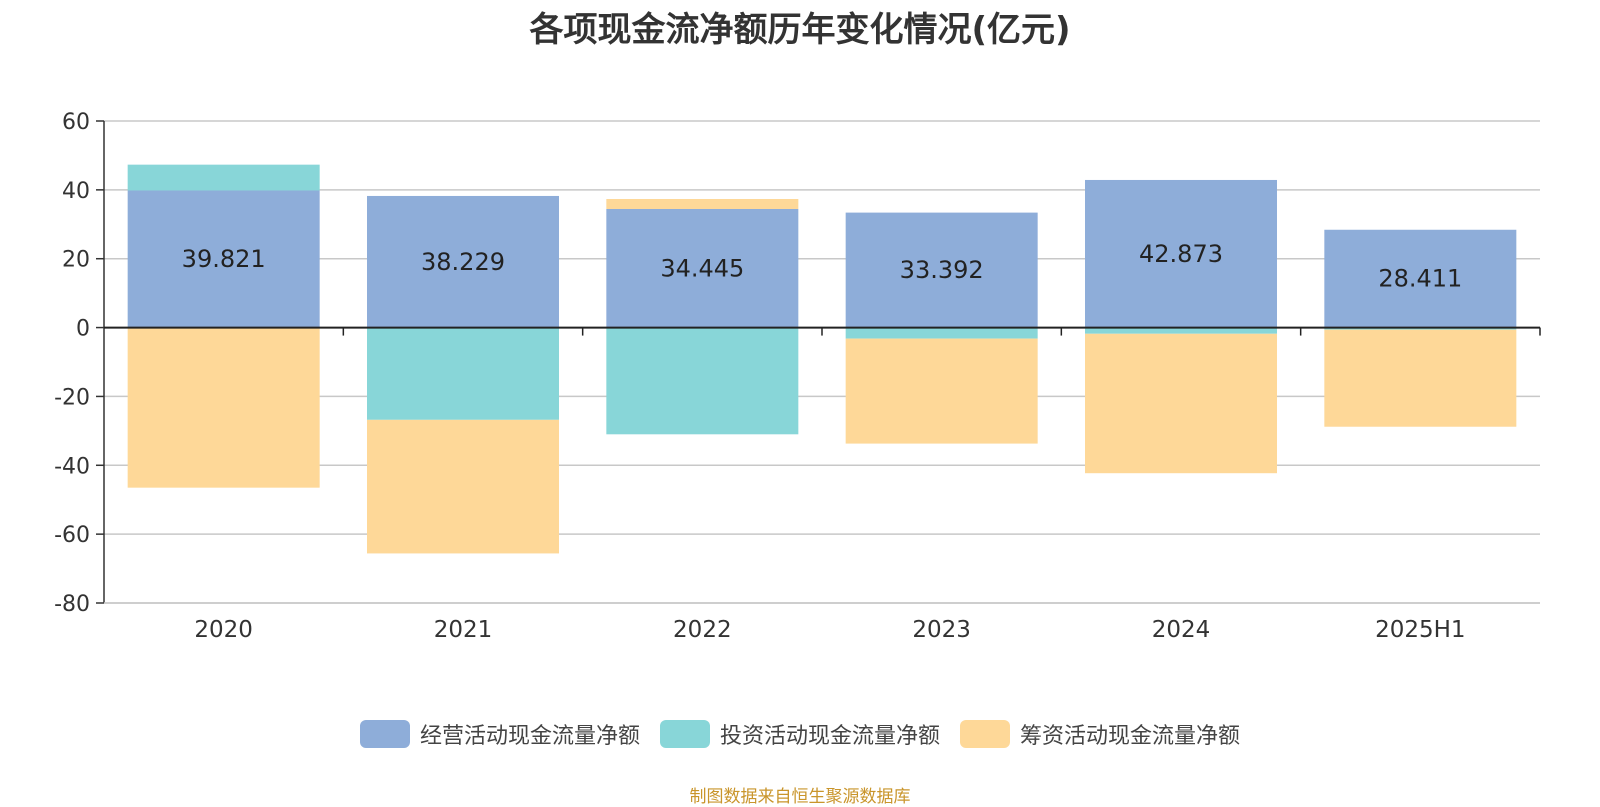 The width and height of the screenshot is (1600, 807). I want to click on legend-swatch-operating, so click(384, 734).